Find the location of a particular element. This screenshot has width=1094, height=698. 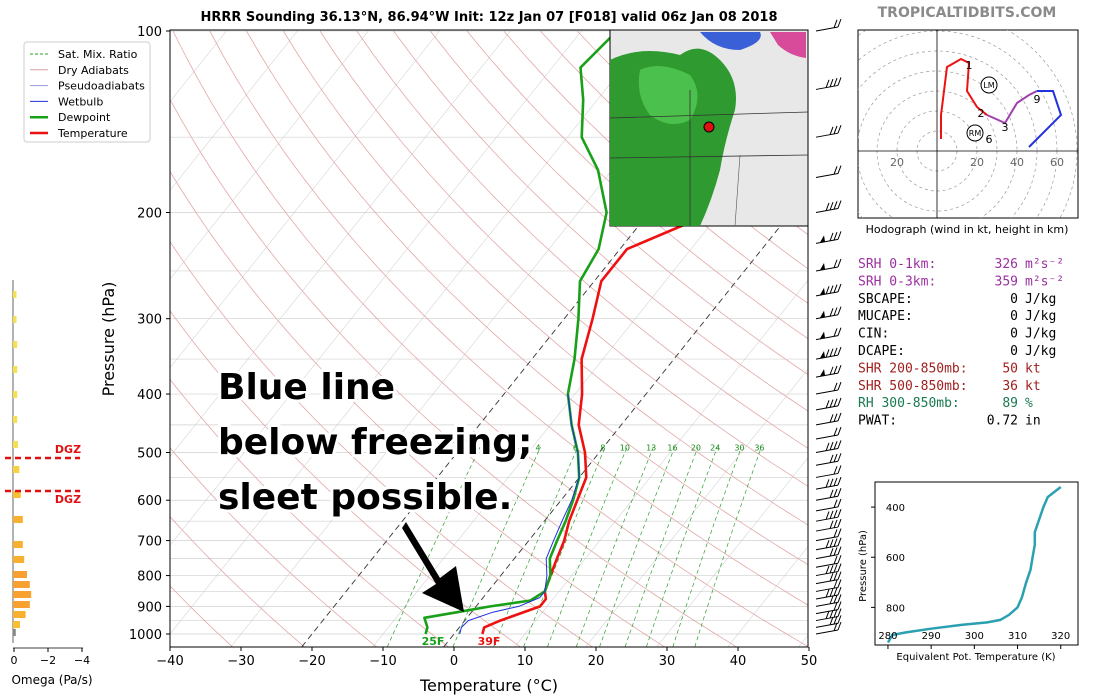

index-label: RH 300-850mb: is located at coordinates (909, 403).